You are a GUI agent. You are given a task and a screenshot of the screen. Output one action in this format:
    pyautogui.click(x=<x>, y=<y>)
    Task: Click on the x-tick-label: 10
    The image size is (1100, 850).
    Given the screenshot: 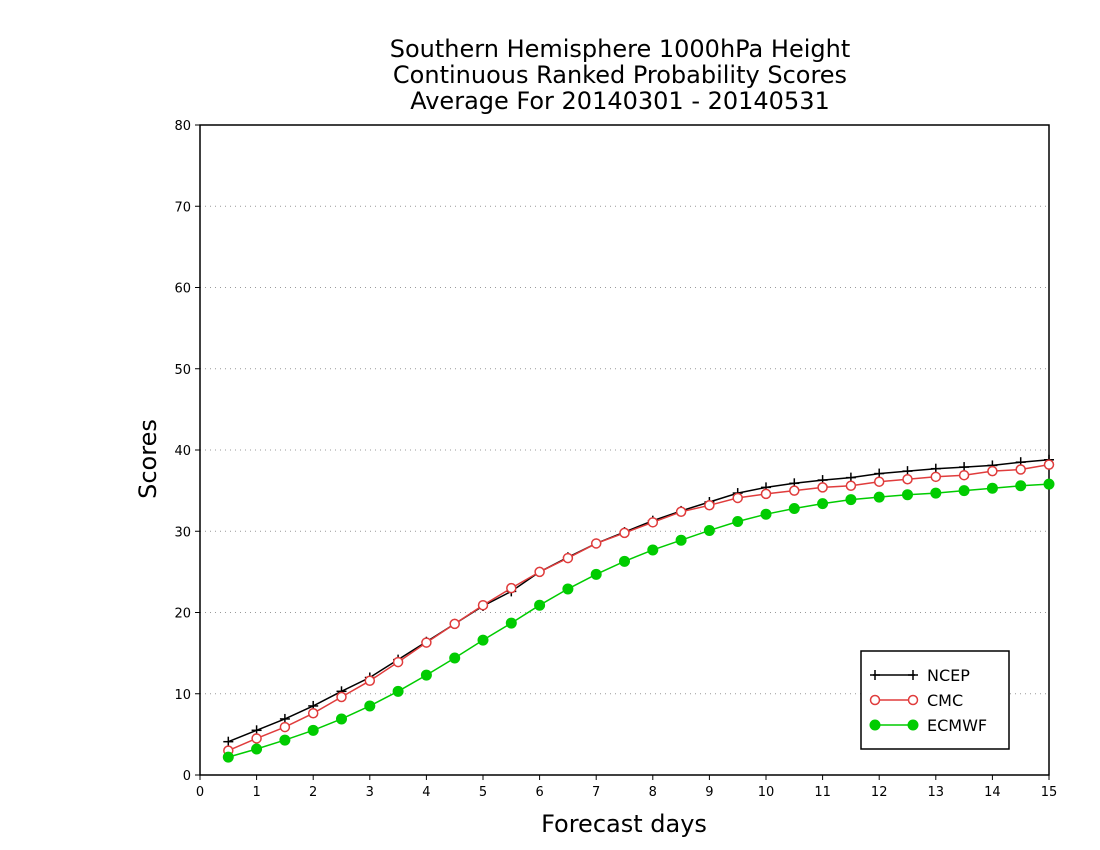 What is the action you would take?
    pyautogui.click(x=766, y=792)
    